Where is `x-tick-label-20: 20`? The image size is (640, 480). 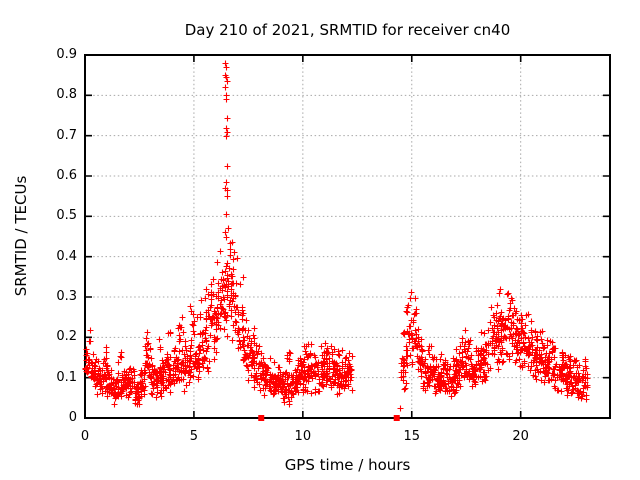
x-tick-label-20: 20 is located at coordinates (520, 436).